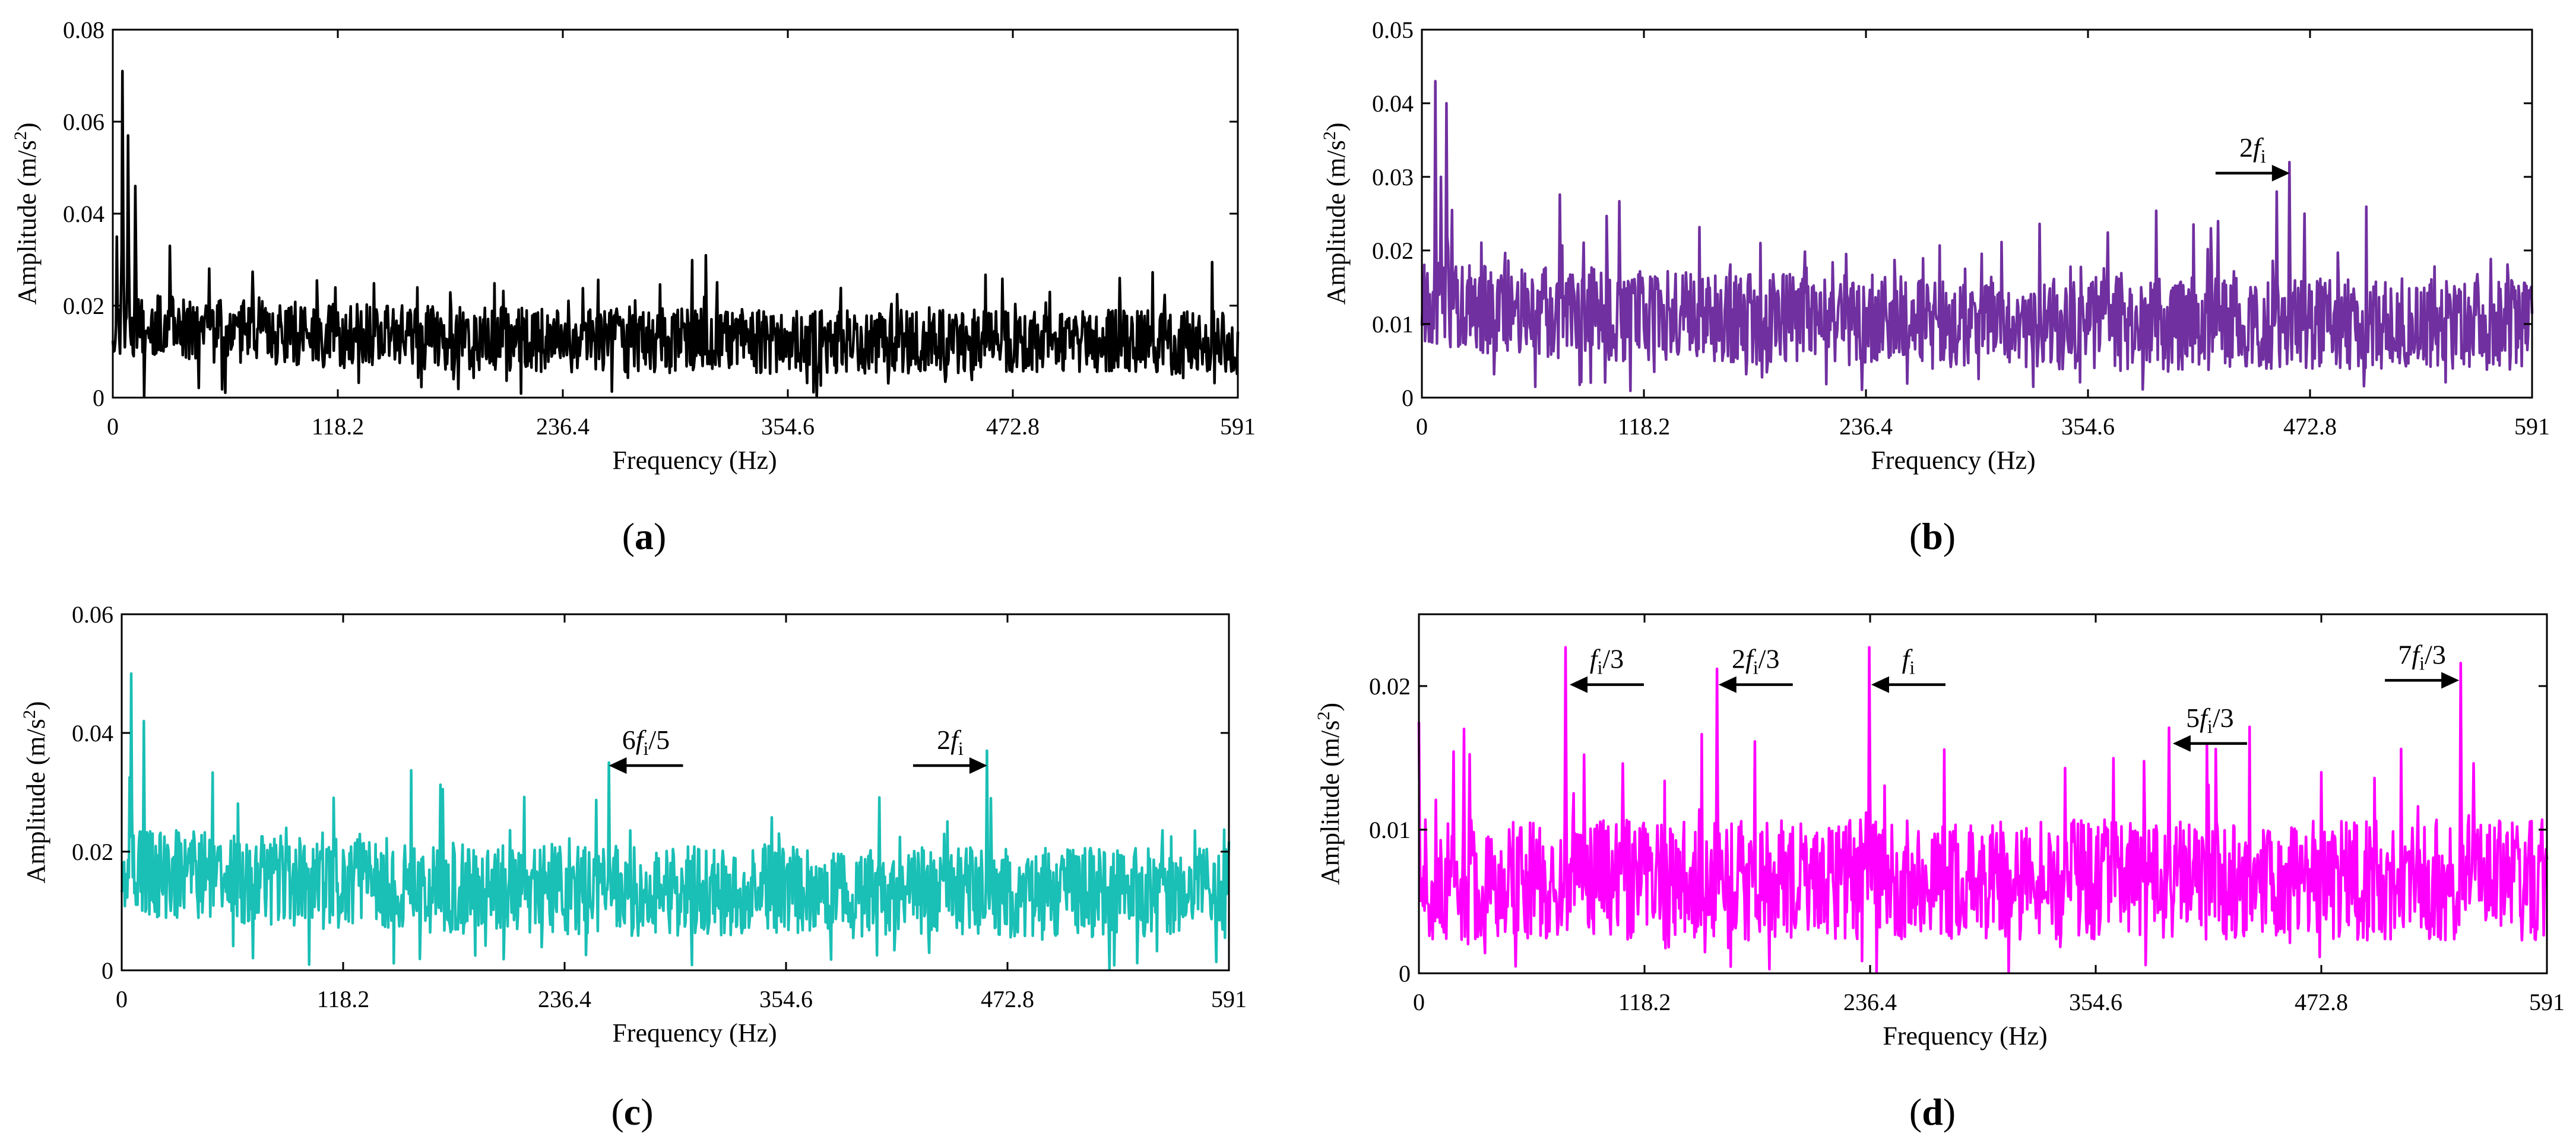 The image size is (2576, 1146). Describe the element at coordinates (1393, 178) in the screenshot. I see `y-tick-label: 0.03` at that location.